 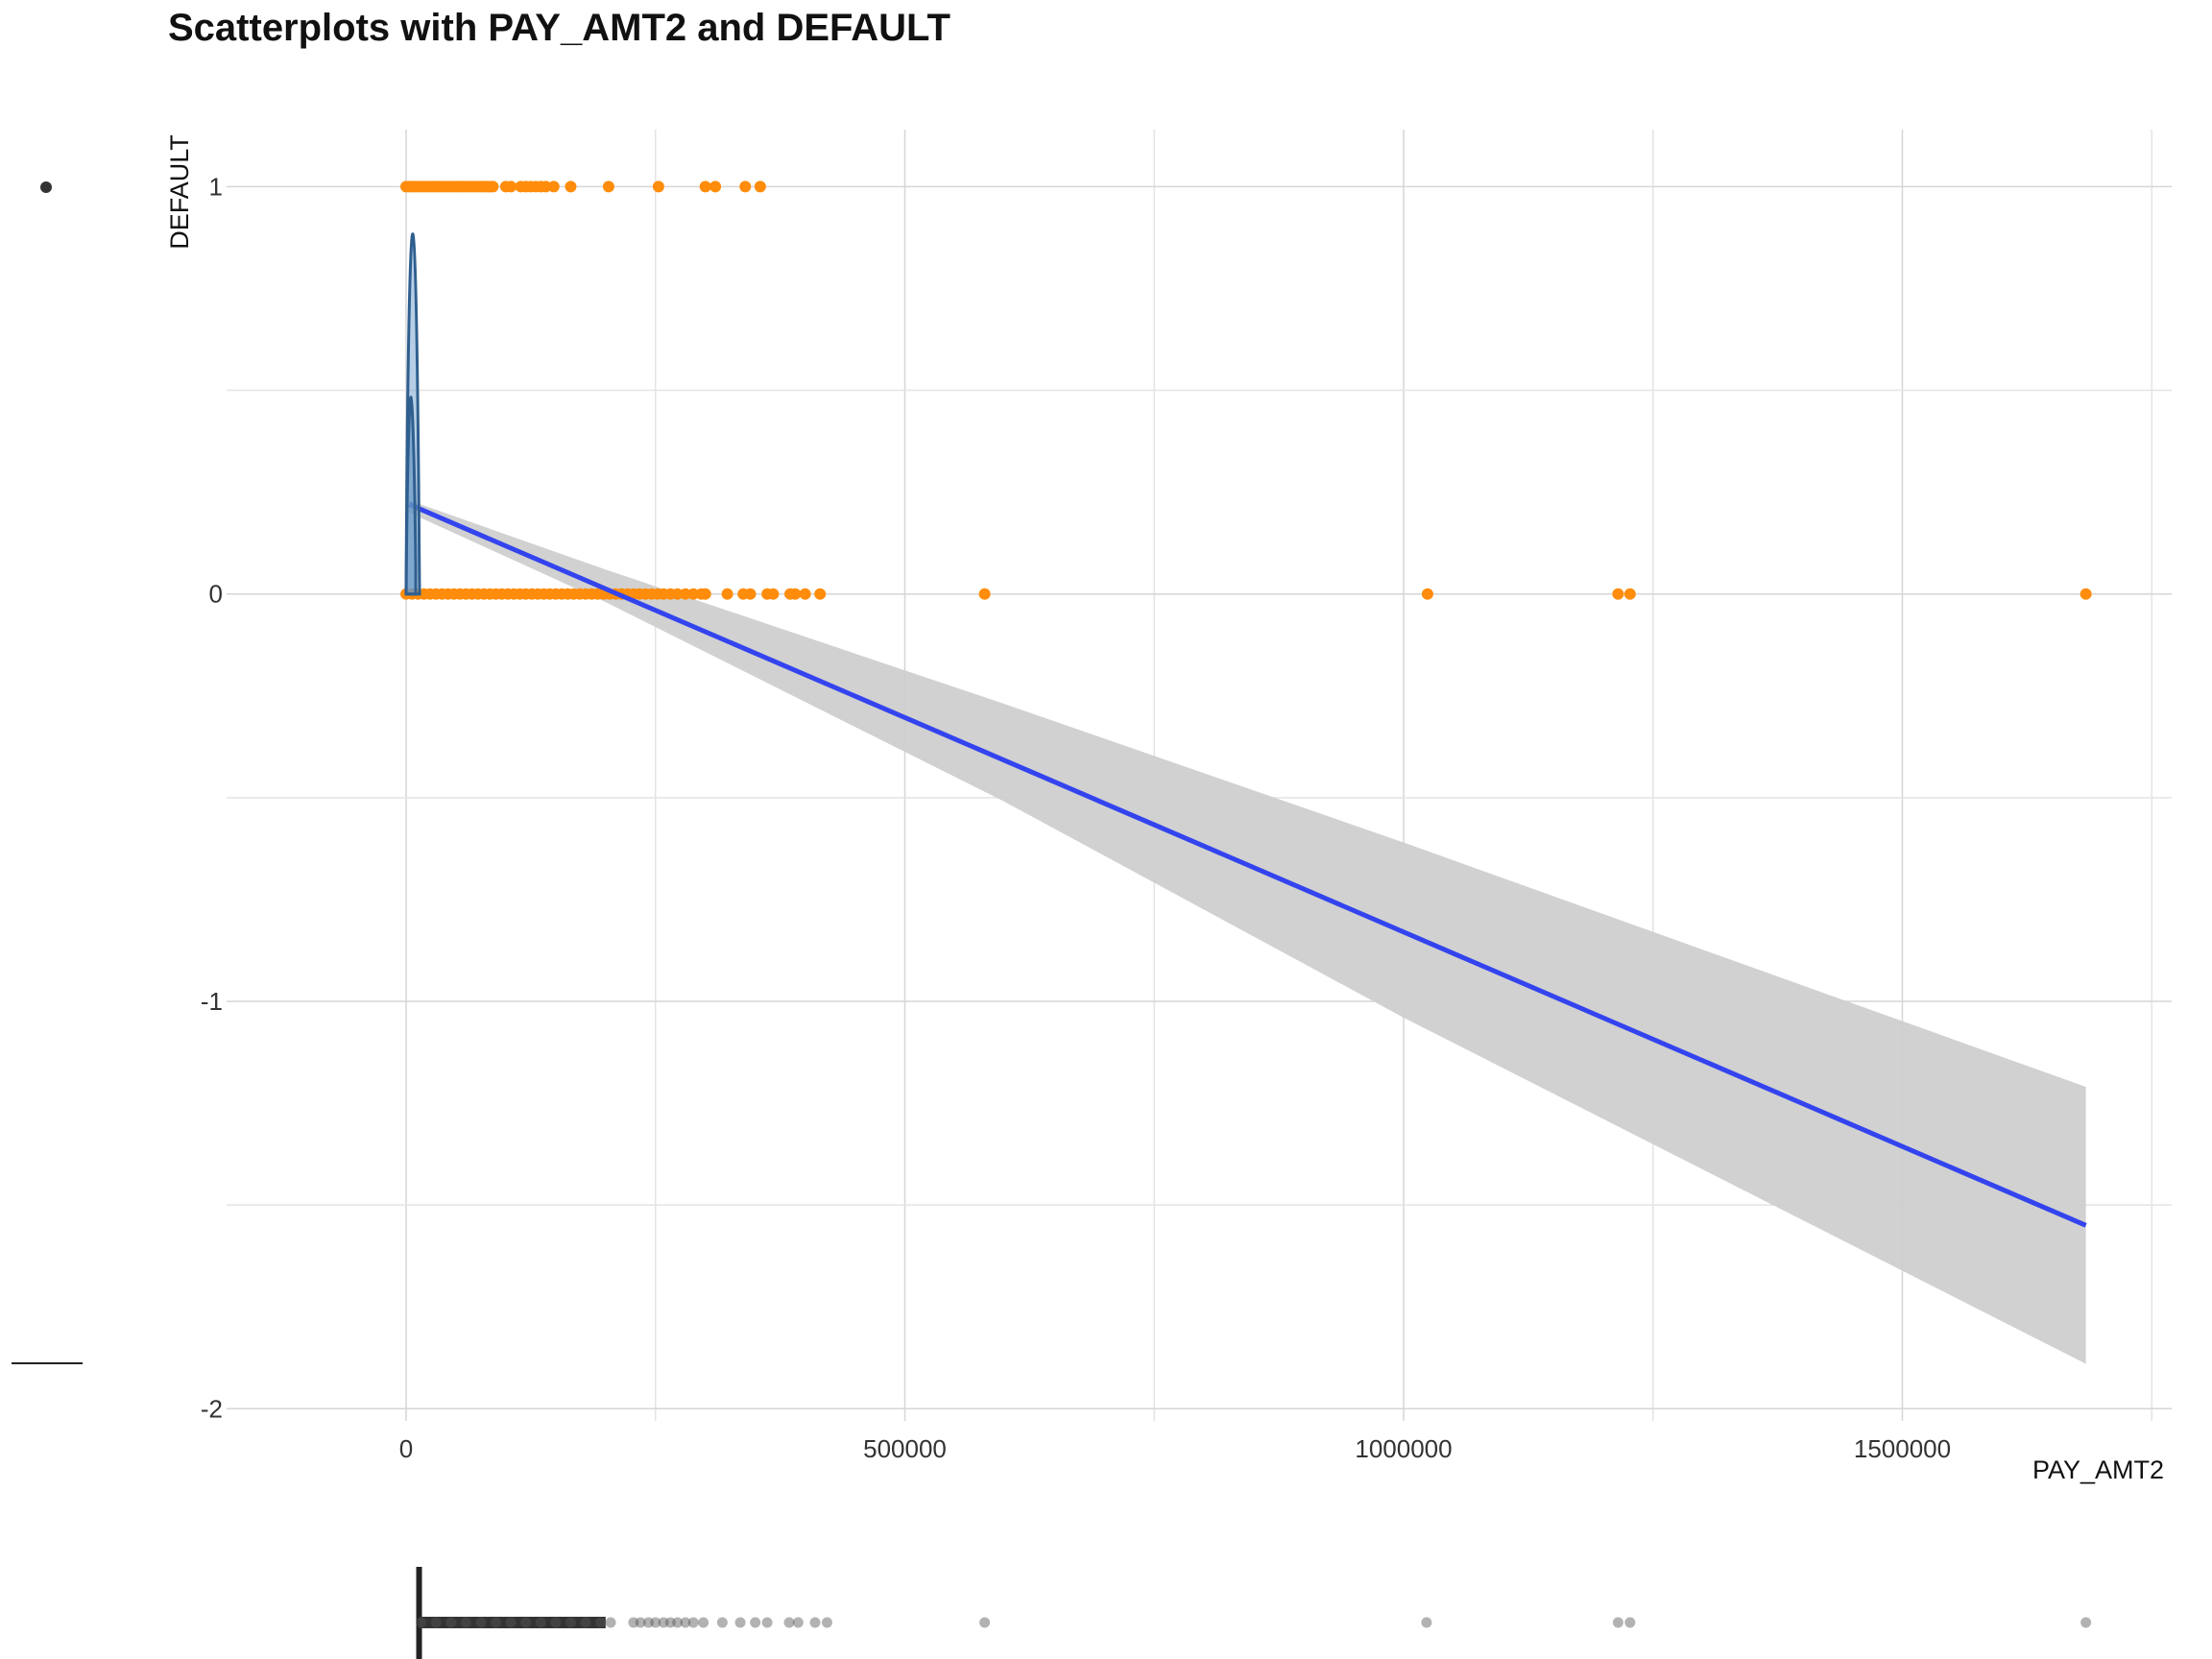 I want to click on y-tick-label: 1, so click(x=216, y=186).